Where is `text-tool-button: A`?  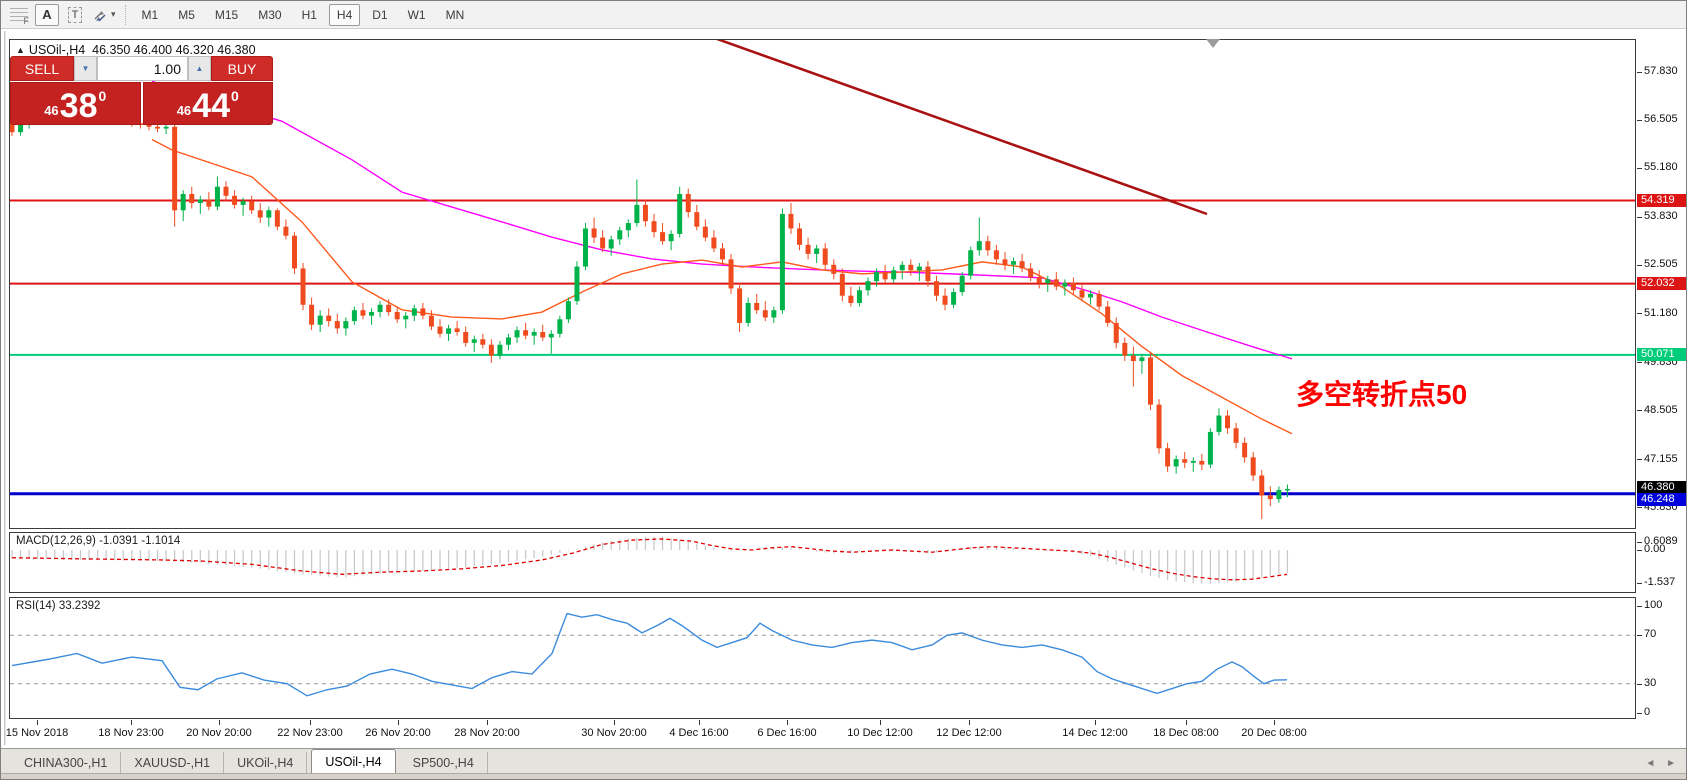
text-tool-button: A is located at coordinates (47, 14).